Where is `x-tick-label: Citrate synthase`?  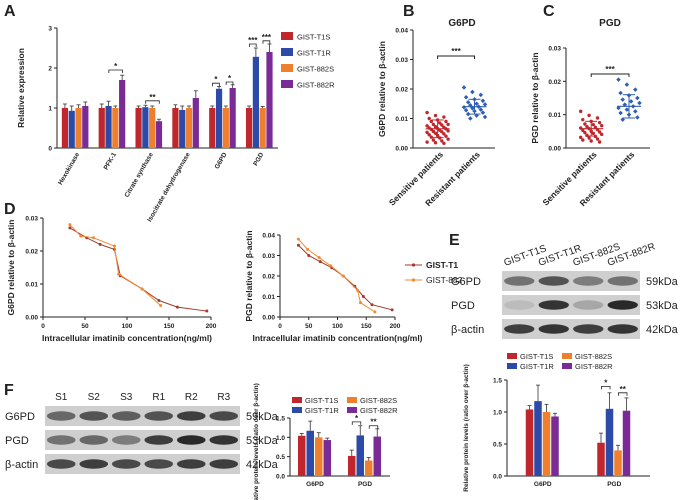
x-tick-label: Citrate synthase is located at coordinates (140, 175).